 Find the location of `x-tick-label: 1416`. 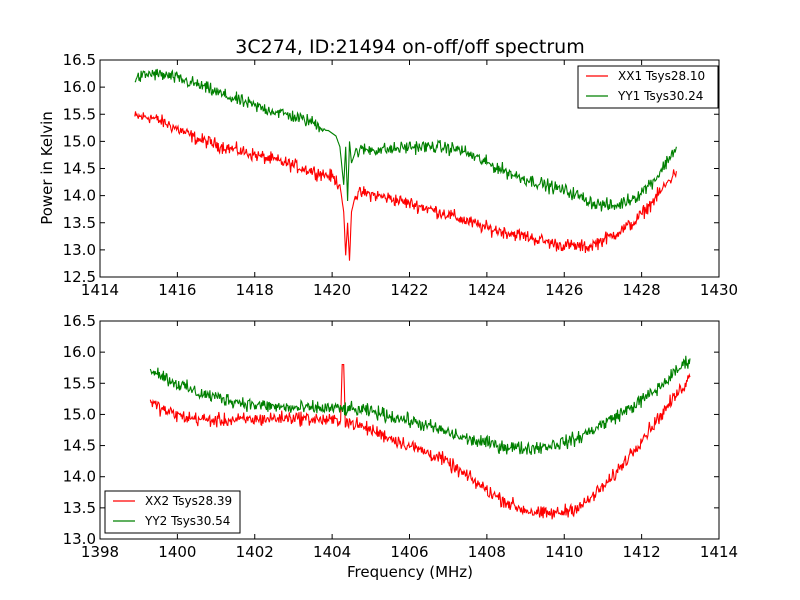

x-tick-label: 1416 is located at coordinates (177, 290).